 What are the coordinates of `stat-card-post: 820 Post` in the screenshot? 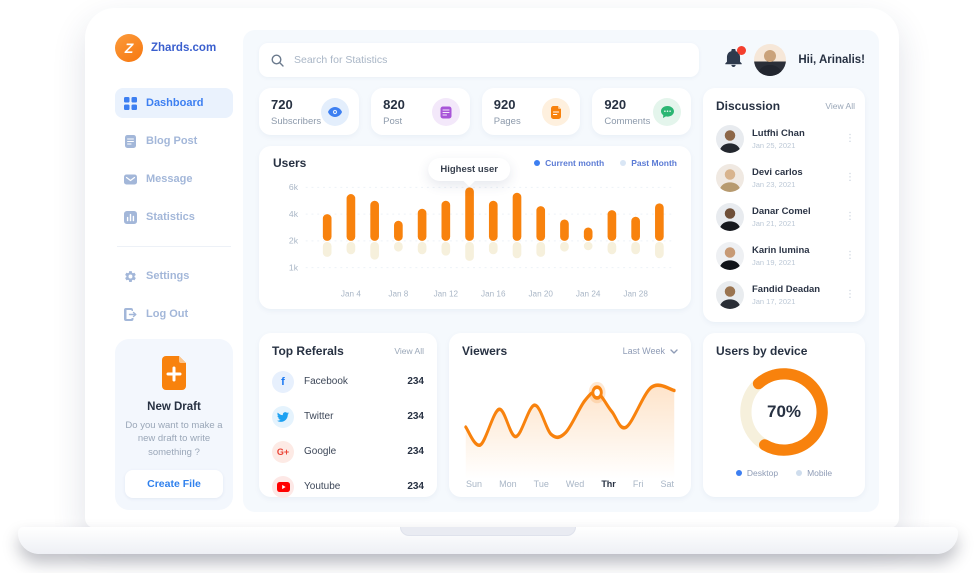 It's located at (420, 111).